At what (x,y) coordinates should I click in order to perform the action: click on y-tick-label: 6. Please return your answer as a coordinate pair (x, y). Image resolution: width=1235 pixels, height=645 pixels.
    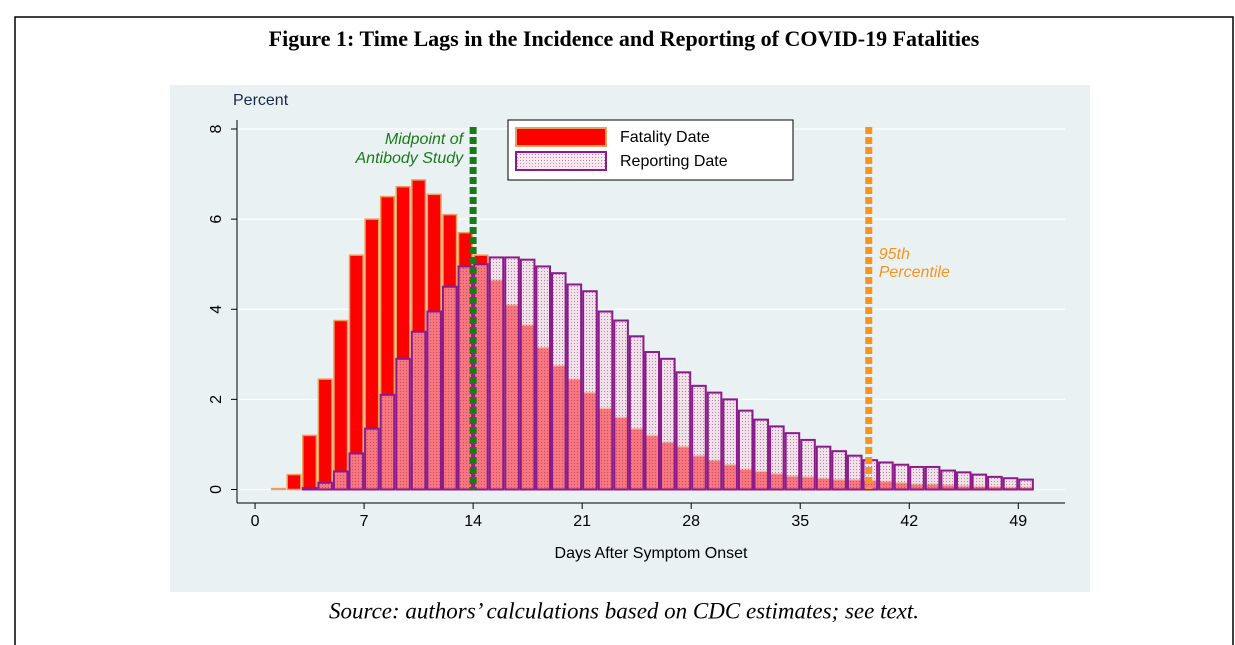
    Looking at the image, I should click on (216, 219).